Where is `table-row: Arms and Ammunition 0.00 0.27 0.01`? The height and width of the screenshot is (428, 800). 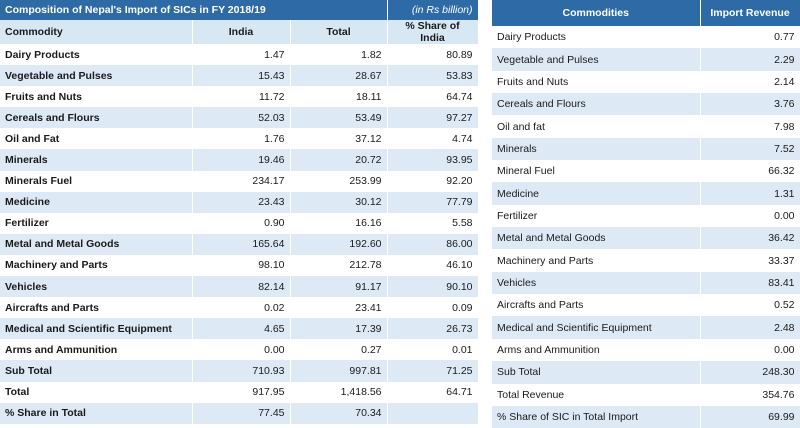
table-row: Arms and Ammunition 0.00 0.27 0.01 is located at coordinates (239, 350).